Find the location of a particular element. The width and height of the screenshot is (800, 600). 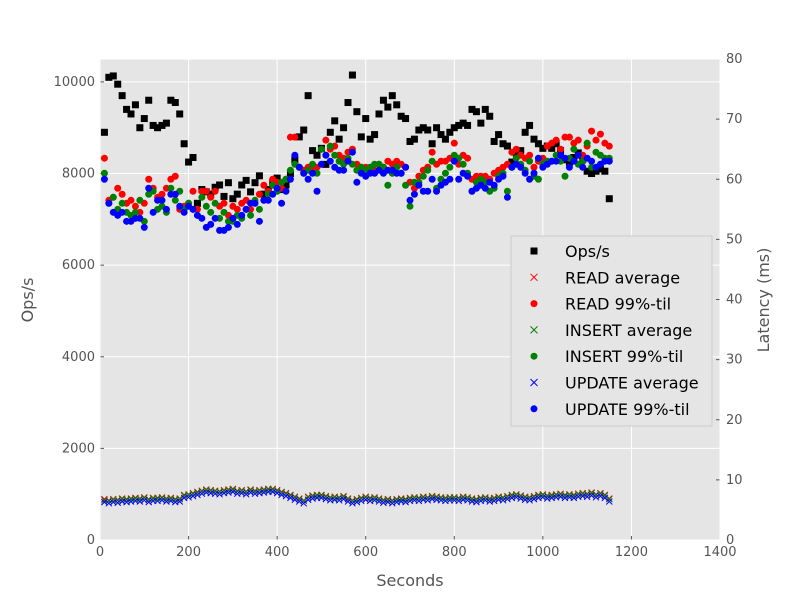

x-tick-label: 600 is located at coordinates (365, 552).